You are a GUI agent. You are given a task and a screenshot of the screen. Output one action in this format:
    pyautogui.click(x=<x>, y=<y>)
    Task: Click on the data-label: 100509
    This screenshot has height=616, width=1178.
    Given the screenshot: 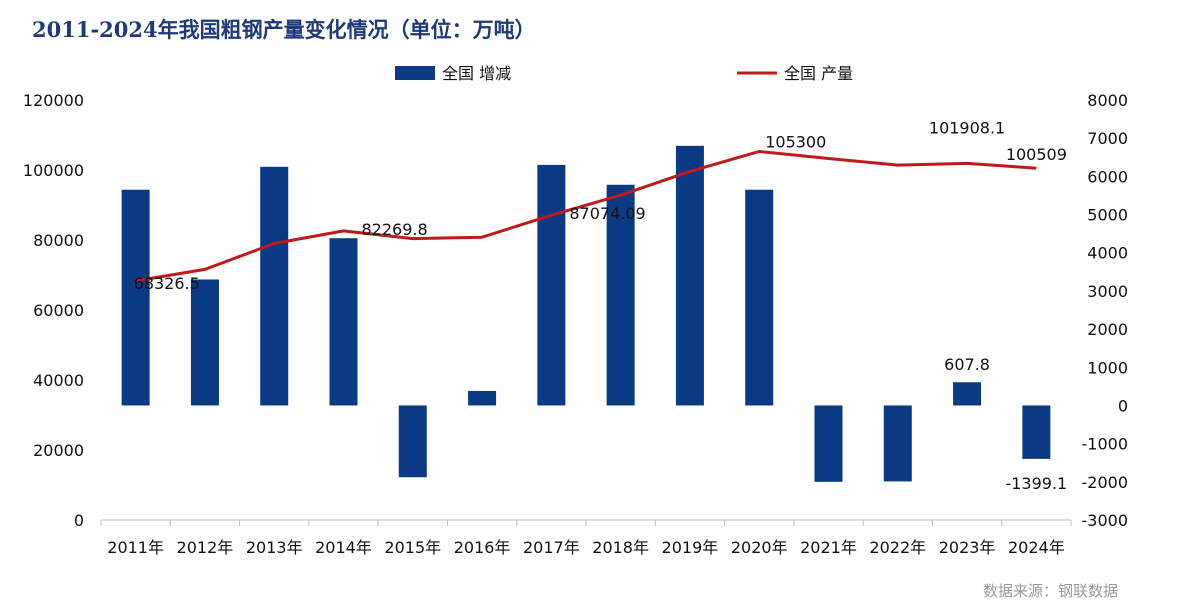 What is the action you would take?
    pyautogui.click(x=1036, y=154)
    